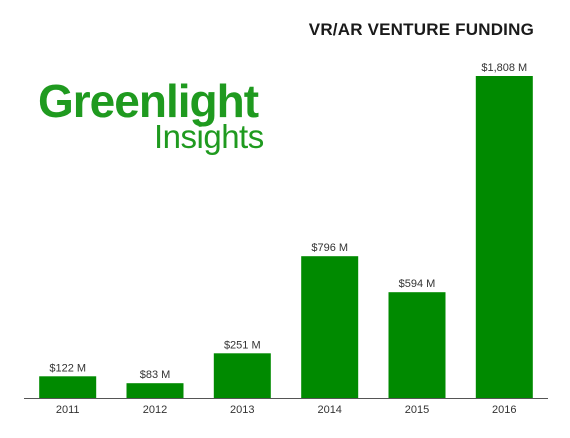 Image resolution: width=570 pixels, height=438 pixels. What do you see at coordinates (155, 390) in the screenshot?
I see `bar-2012` at bounding box center [155, 390].